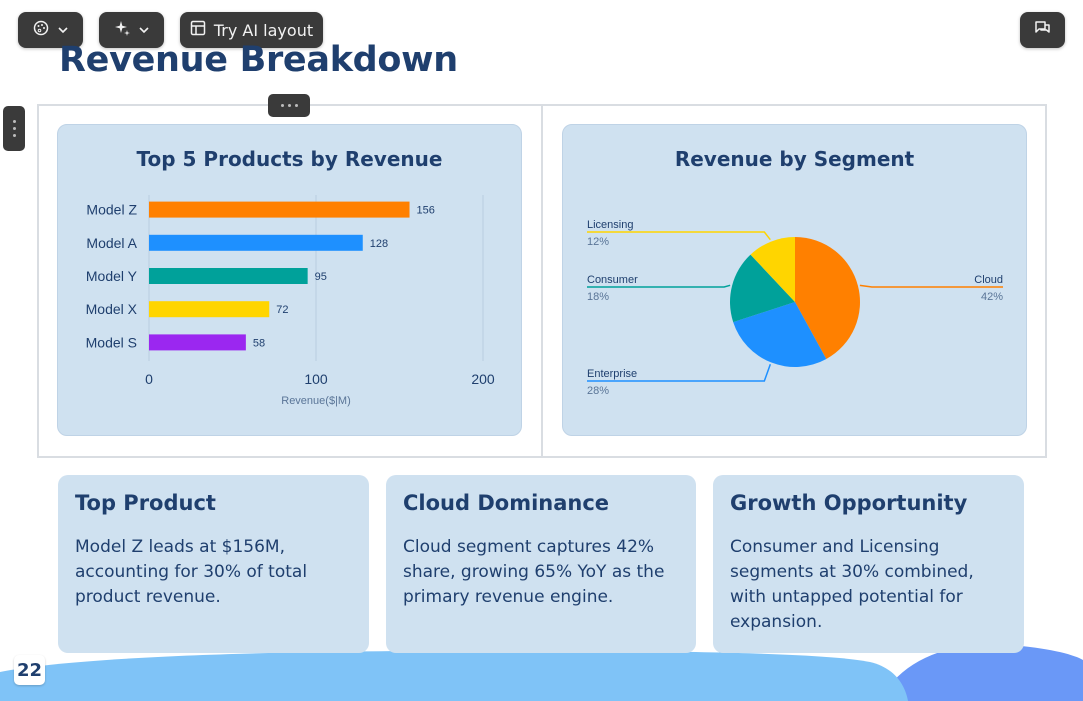 The image size is (1083, 701). Describe the element at coordinates (598, 242) in the screenshot. I see `pie-value-label: 12%` at that location.